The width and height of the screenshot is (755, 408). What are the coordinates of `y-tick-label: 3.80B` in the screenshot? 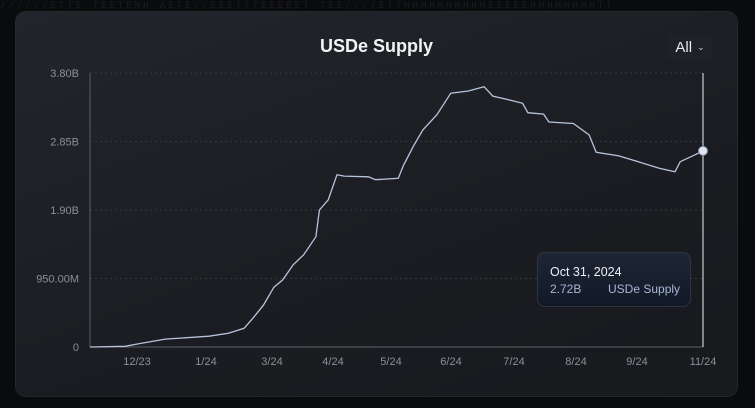 It's located at (64, 74).